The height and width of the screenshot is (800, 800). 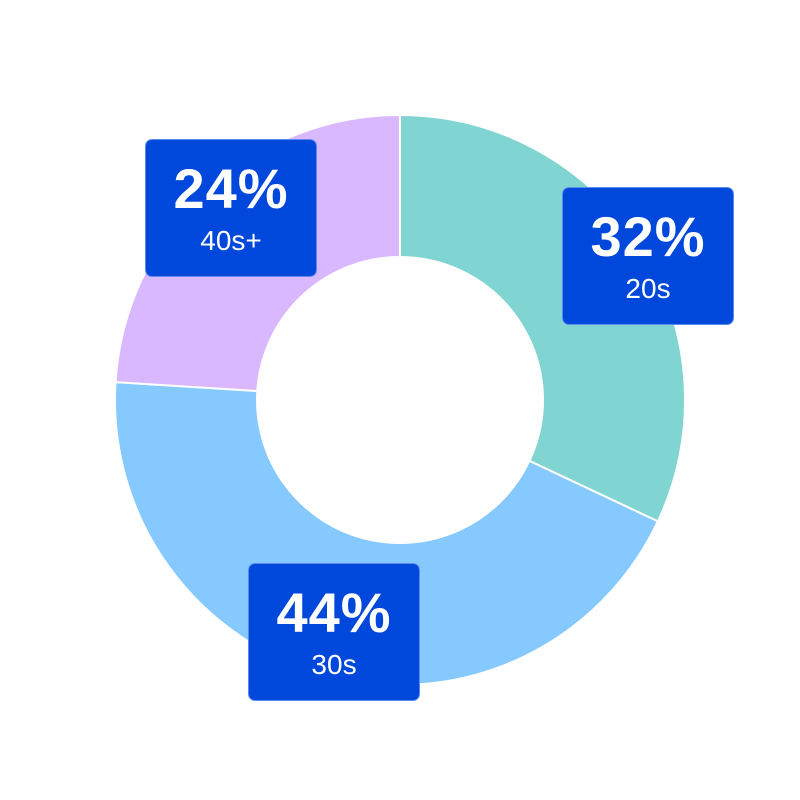 I want to click on data-label-category-40s-plus: 40s+, so click(x=231, y=240).